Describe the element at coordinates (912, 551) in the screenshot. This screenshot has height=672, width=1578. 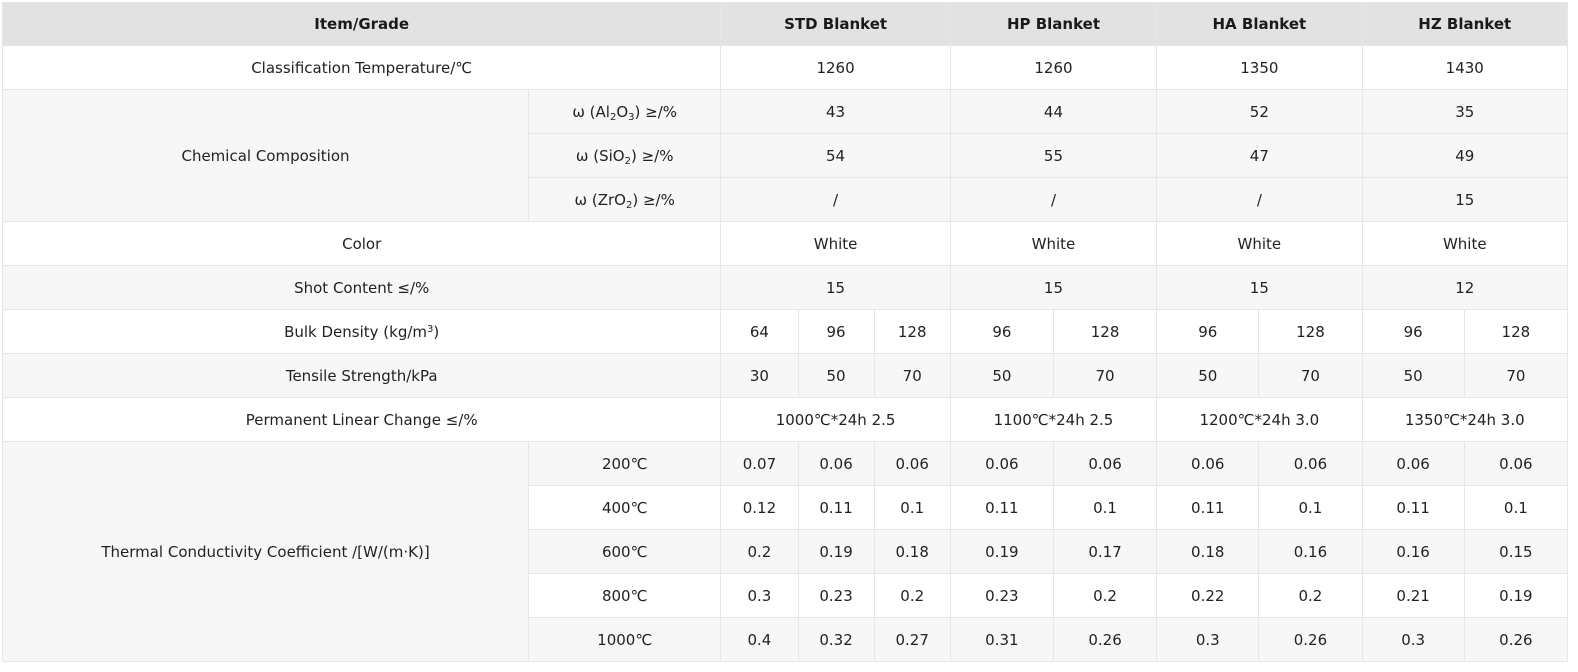
I see `value-cell: 0.18` at that location.